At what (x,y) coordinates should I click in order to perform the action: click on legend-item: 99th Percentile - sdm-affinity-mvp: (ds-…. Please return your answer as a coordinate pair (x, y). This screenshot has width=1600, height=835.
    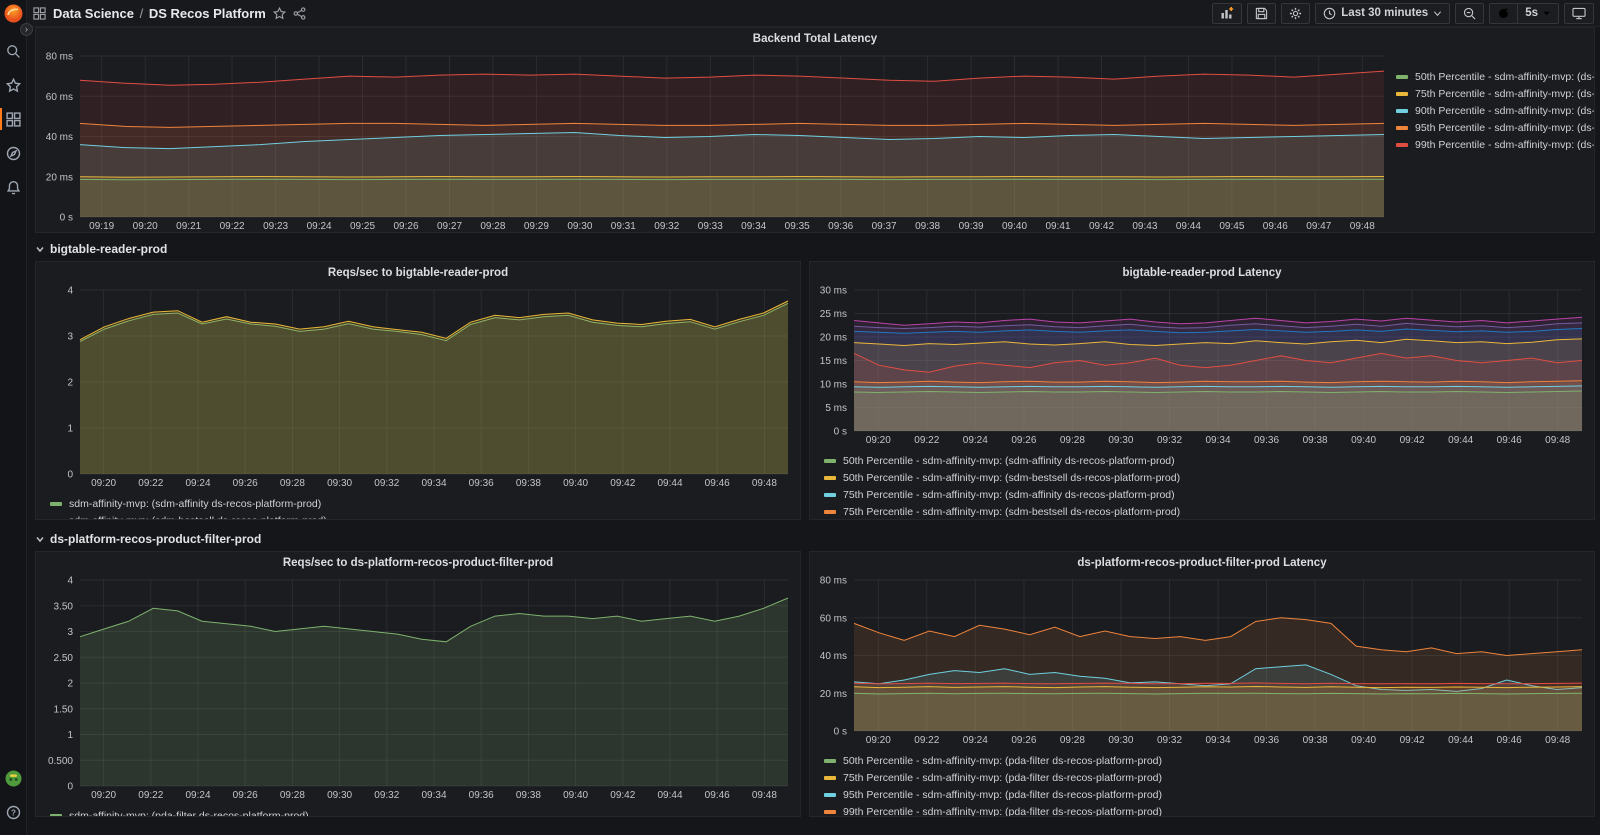
    Looking at the image, I should click on (1495, 145).